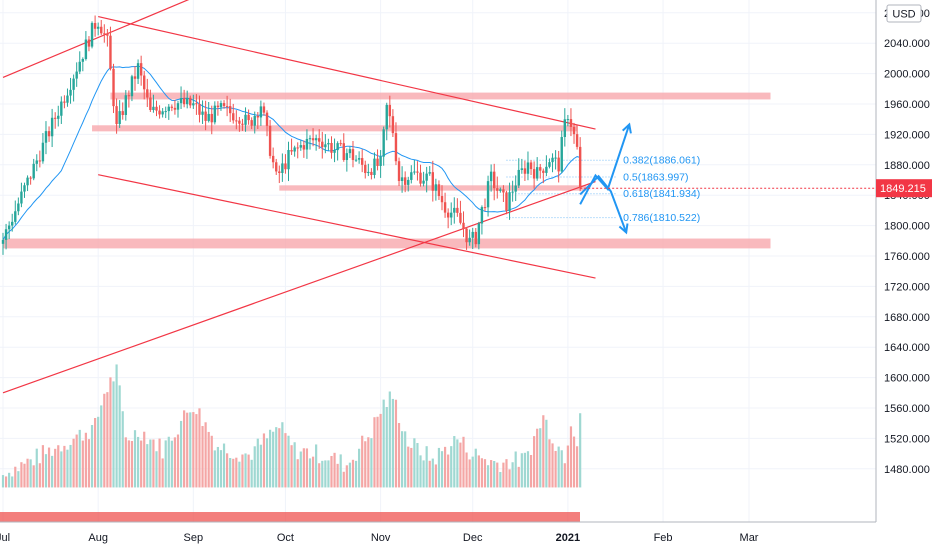  What do you see at coordinates (907, 166) in the screenshot?
I see `price-tick-label: 1880.000` at bounding box center [907, 166].